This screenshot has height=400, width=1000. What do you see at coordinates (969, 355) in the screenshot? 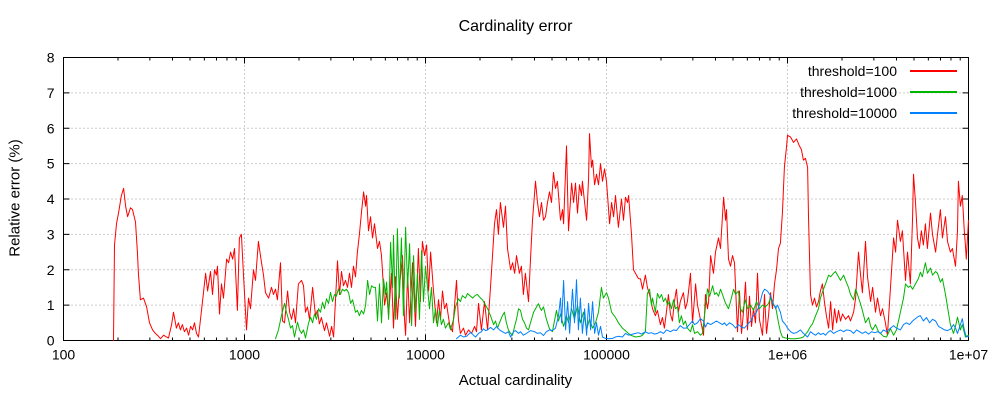
I see `x-tick-label: 1e+07` at bounding box center [969, 355].